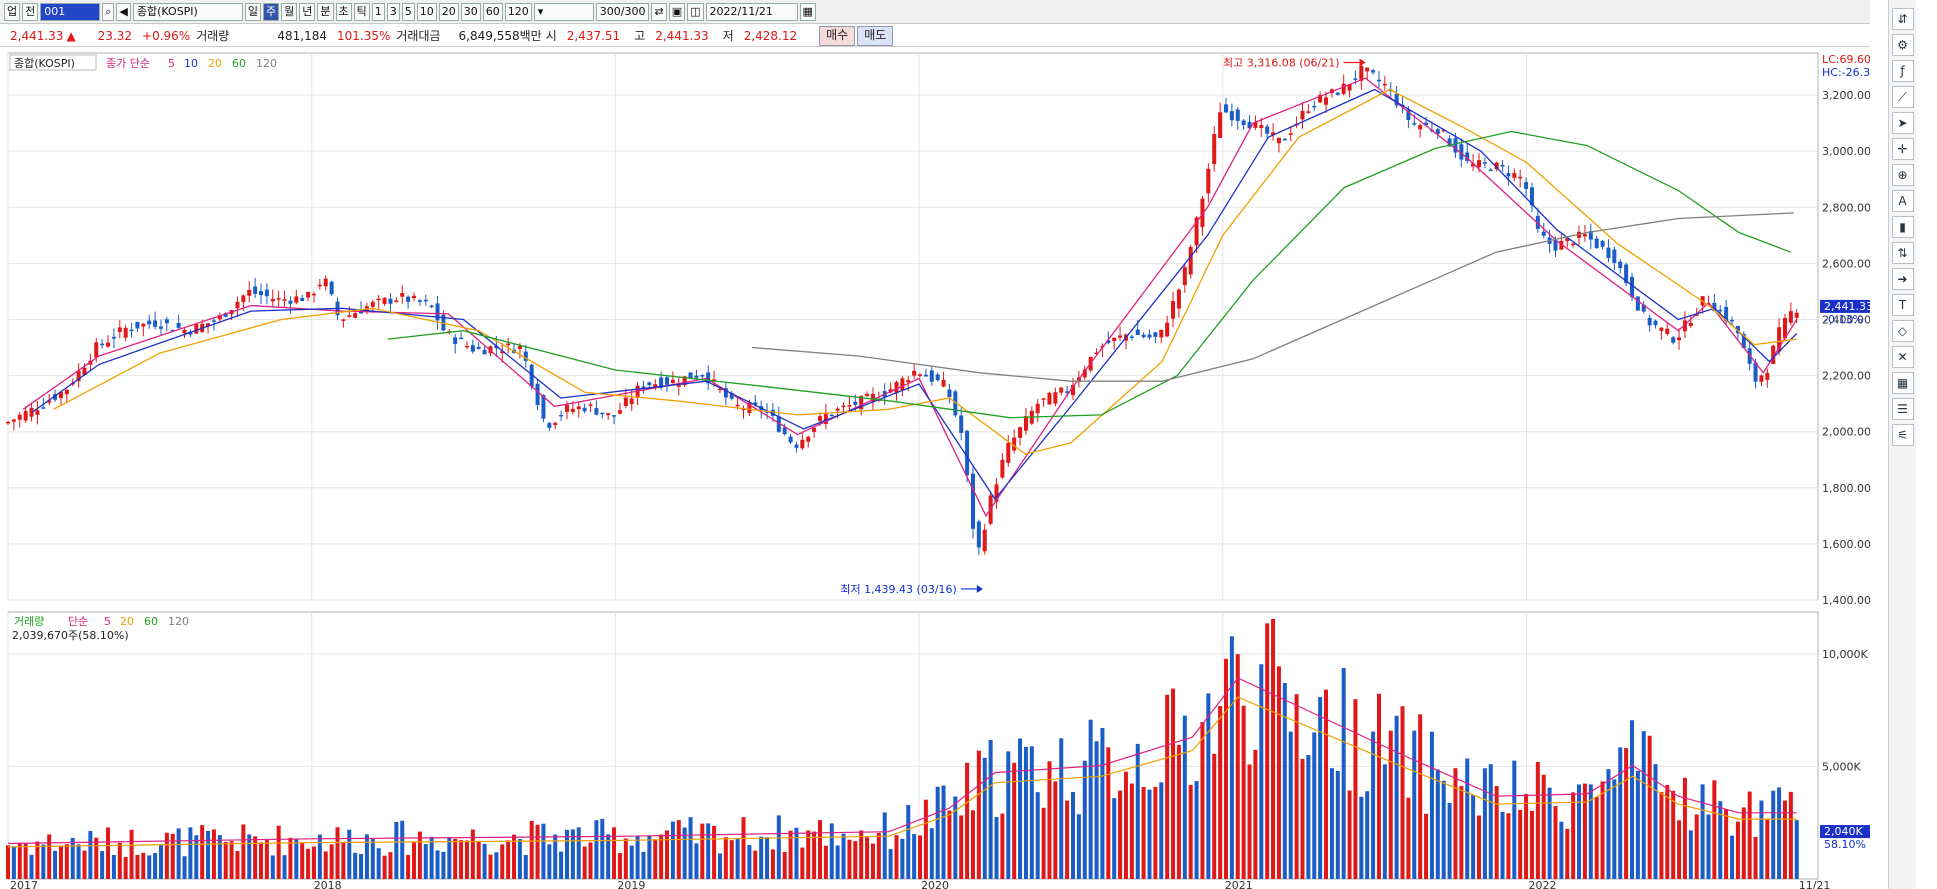 The width and height of the screenshot is (1937, 889). What do you see at coordinates (563, 11) in the screenshot?
I see `interval-dropdown: ▾` at bounding box center [563, 11].